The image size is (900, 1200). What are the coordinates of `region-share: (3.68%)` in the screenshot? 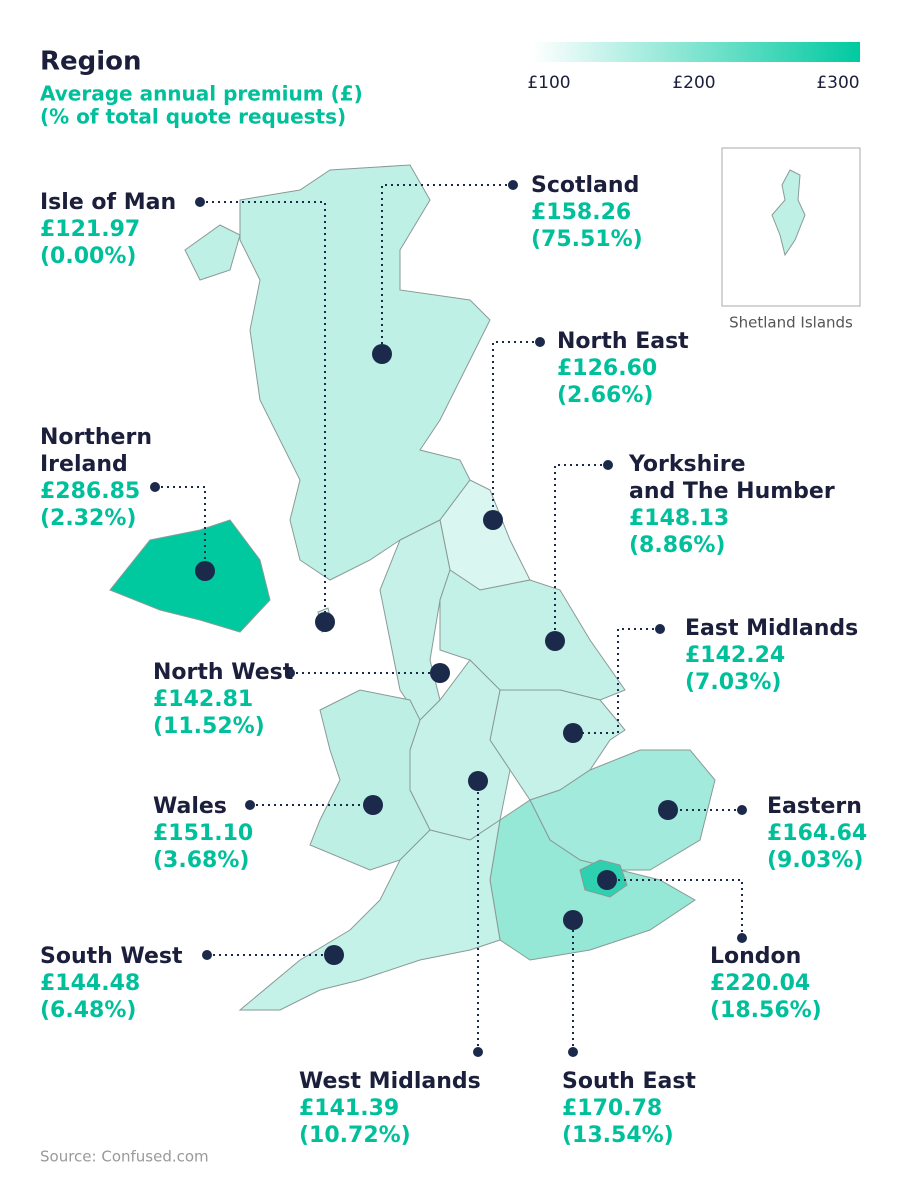 It's located at (201, 860).